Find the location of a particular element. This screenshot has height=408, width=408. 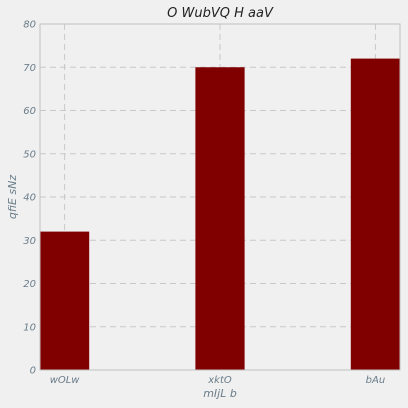

x-tick-label: xktO is located at coordinates (219, 380).